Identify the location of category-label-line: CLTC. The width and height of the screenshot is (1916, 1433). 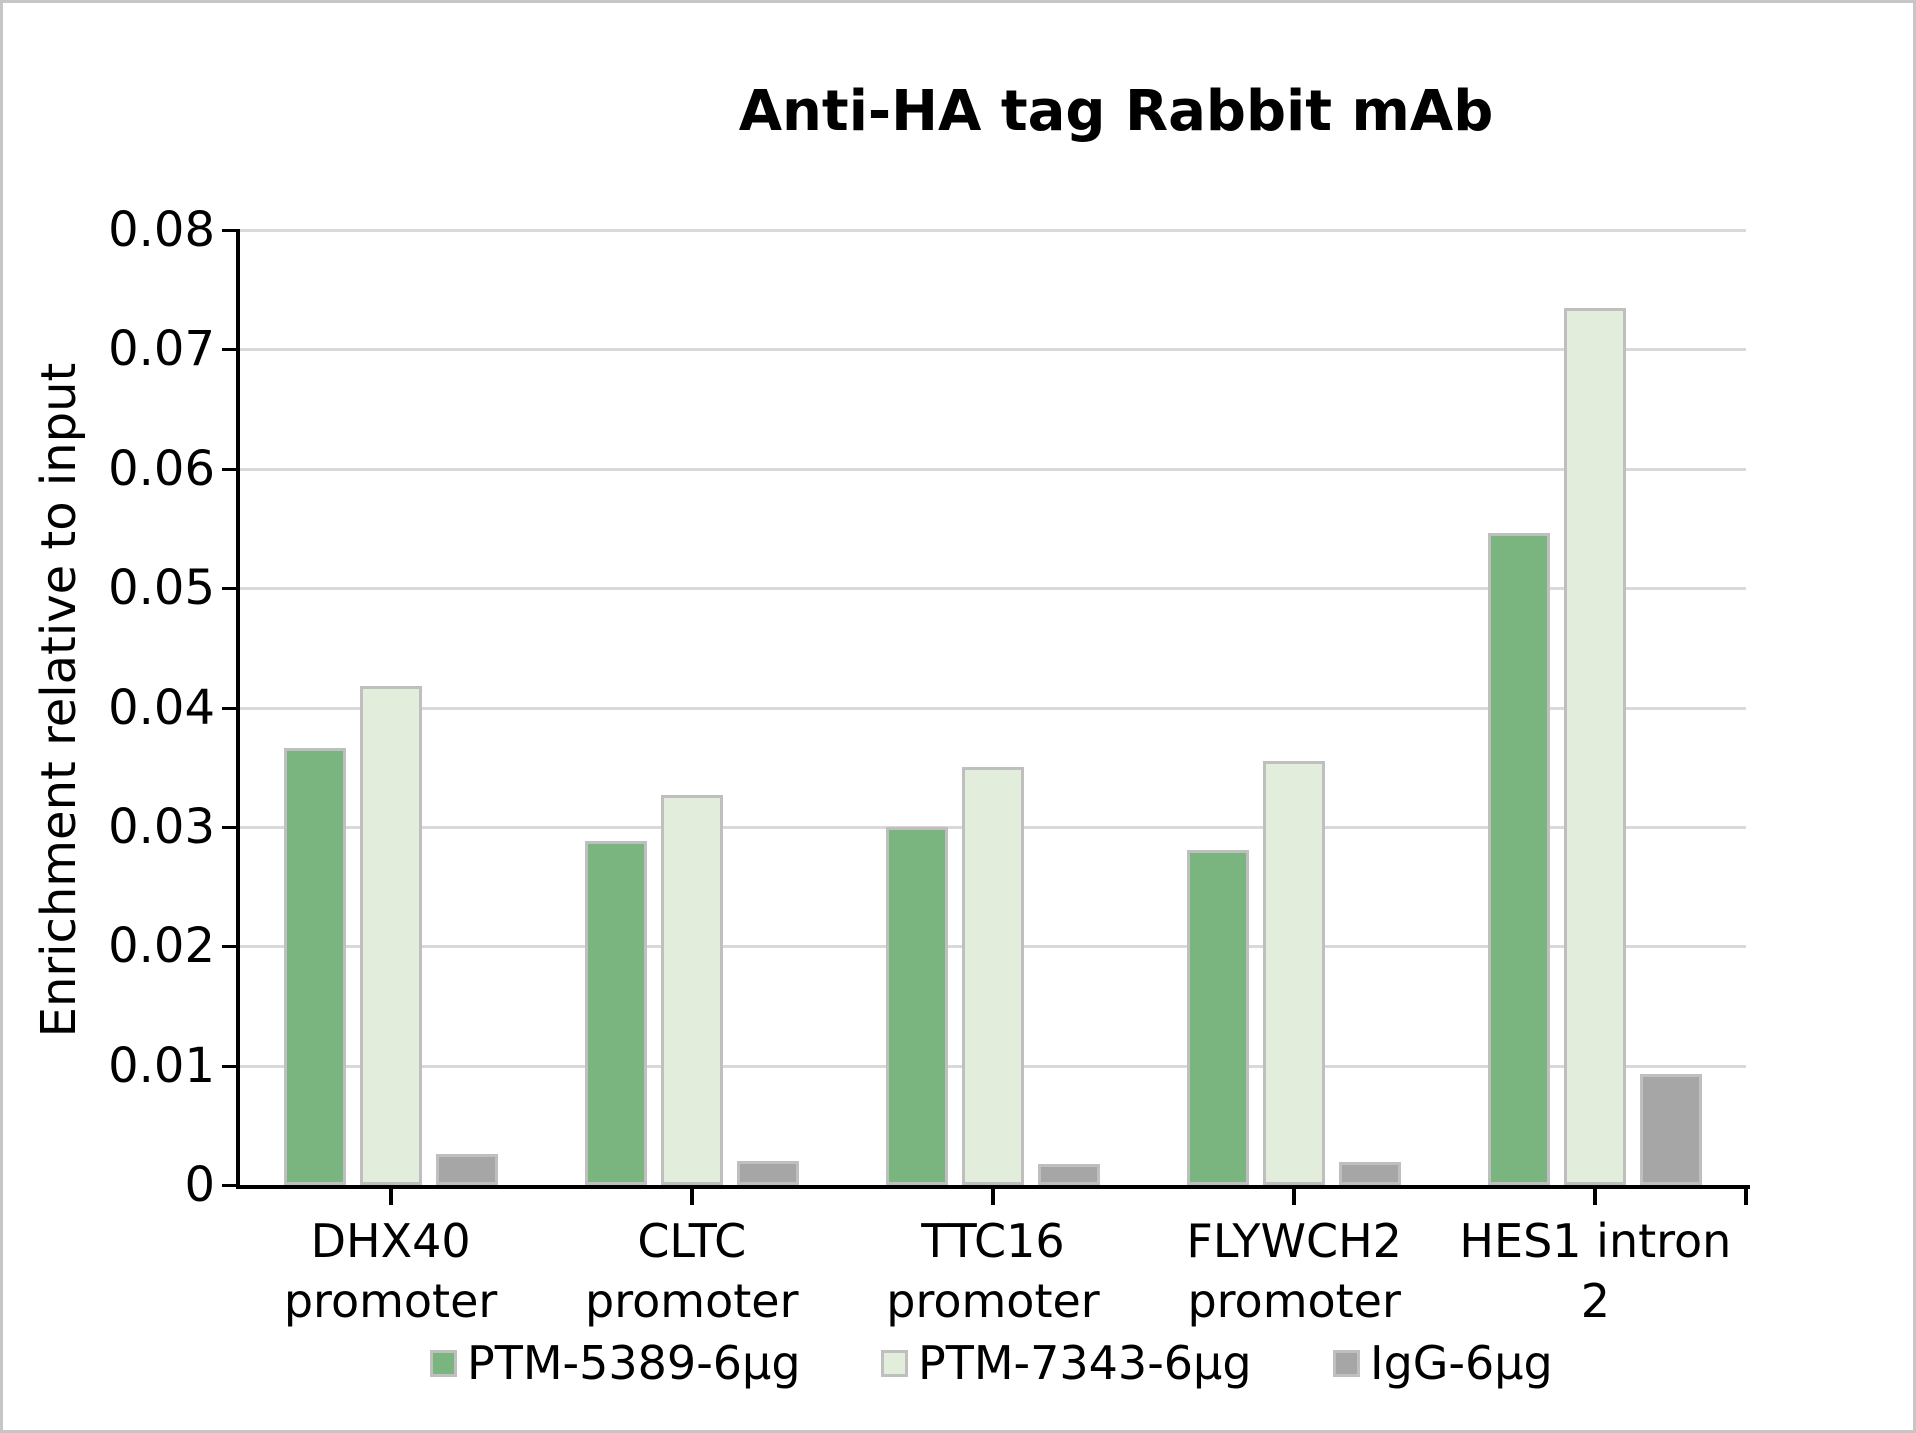
(692, 1241).